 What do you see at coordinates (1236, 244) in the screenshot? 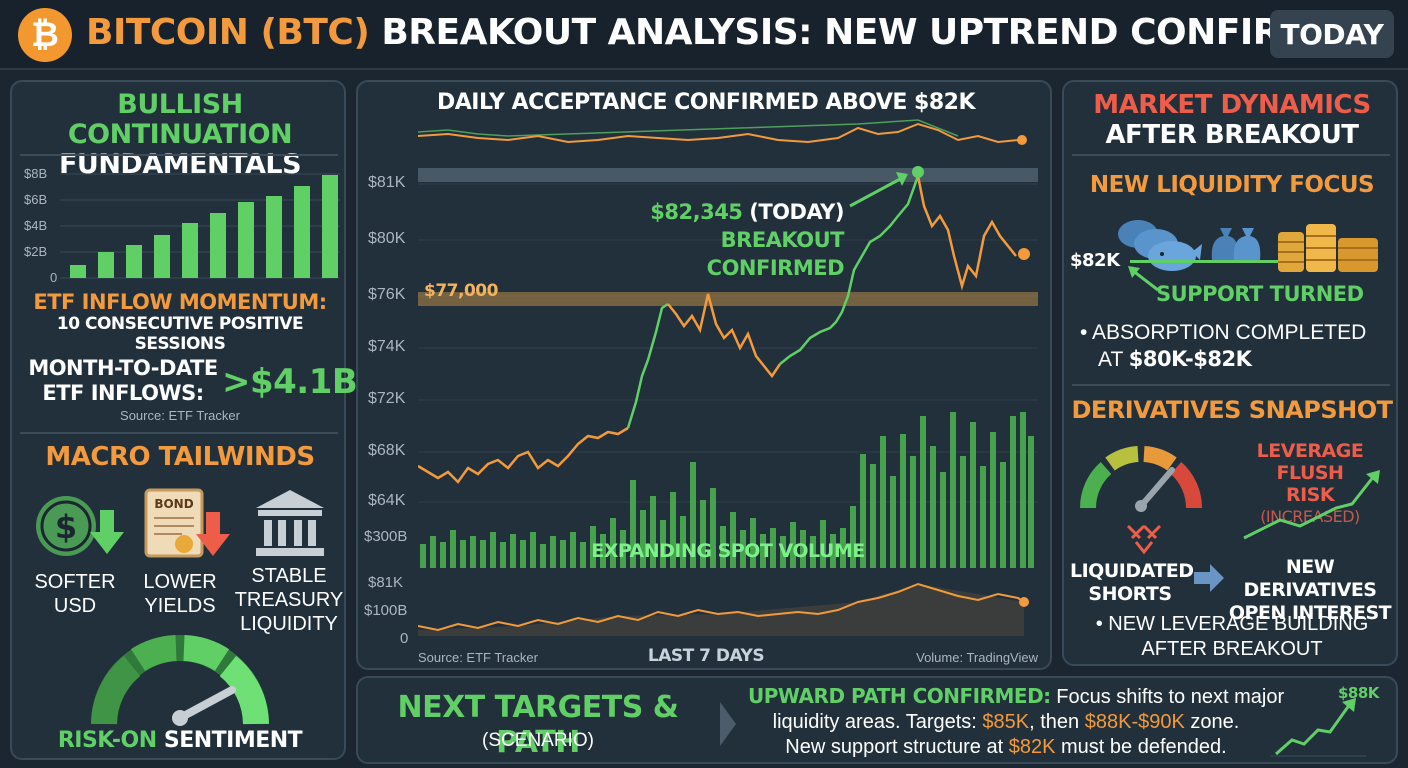
I see `money-bags-icon` at bounding box center [1236, 244].